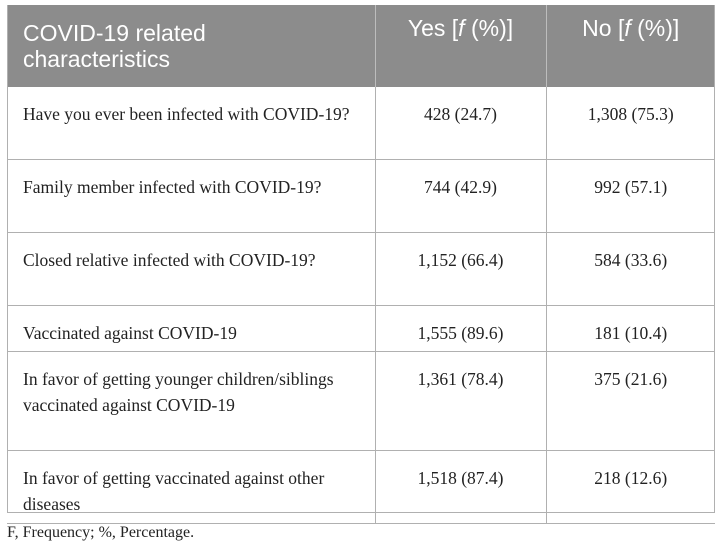  Describe the element at coordinates (489, 28) in the screenshot. I see `header-yes-suffix: (%)]` at that location.